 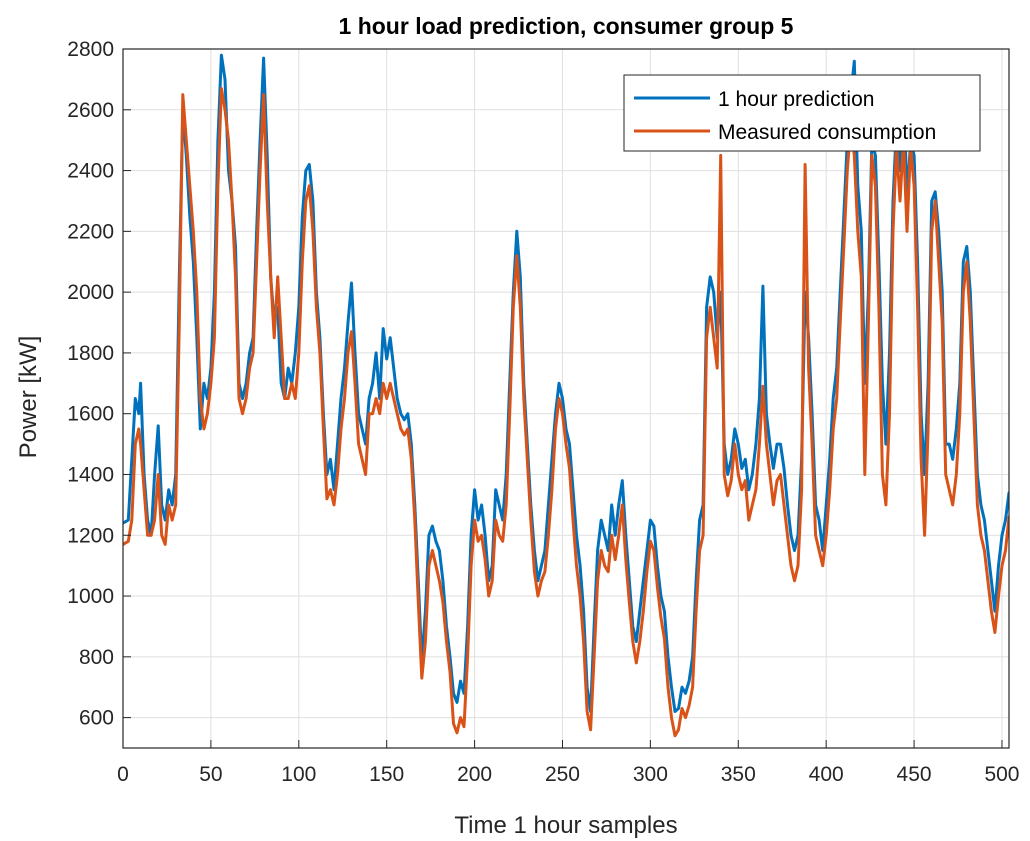 I want to click on x-tick-label: 100, so click(x=298, y=774).